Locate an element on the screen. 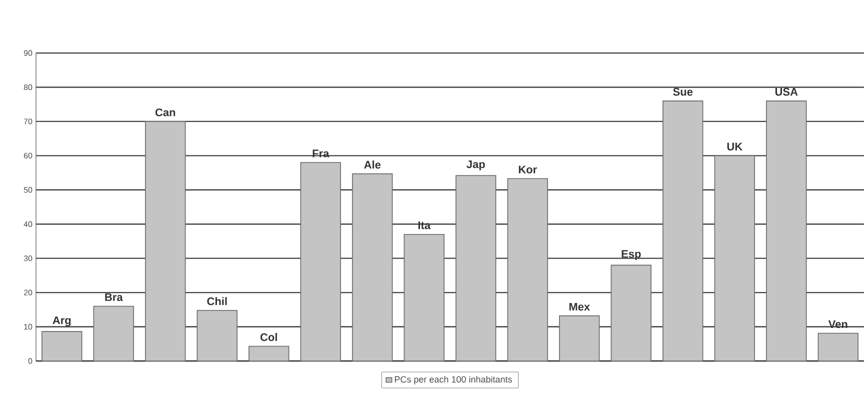  y-tick-label: 0 is located at coordinates (30, 361).